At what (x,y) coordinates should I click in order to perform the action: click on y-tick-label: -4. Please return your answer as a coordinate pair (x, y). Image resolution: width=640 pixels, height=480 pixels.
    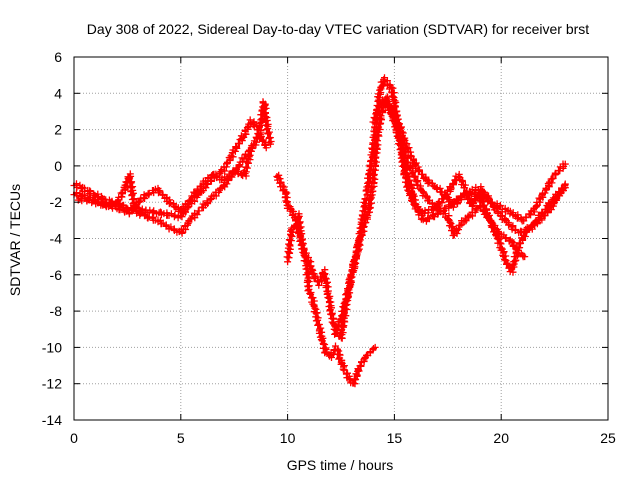
    Looking at the image, I should click on (56, 239).